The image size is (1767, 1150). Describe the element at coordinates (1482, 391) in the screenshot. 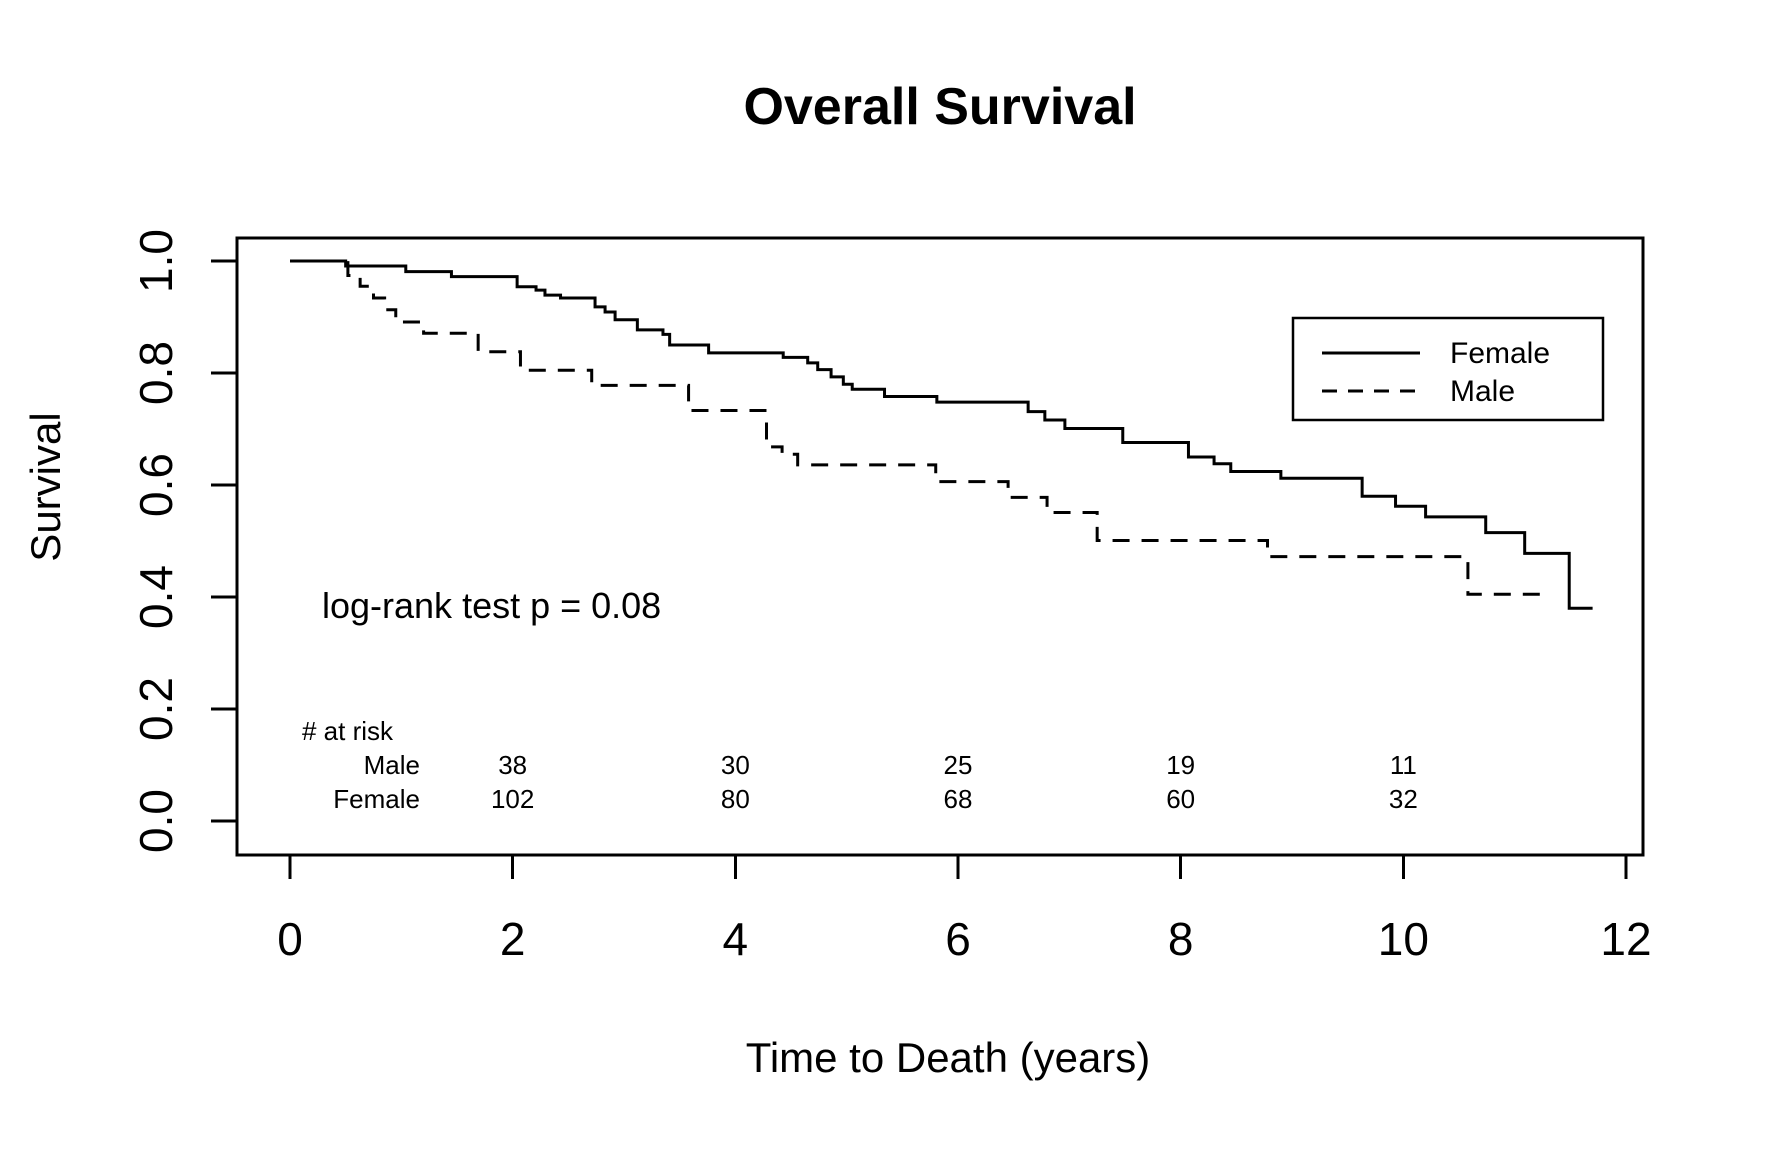

I see `legend-label-male: Male` at that location.